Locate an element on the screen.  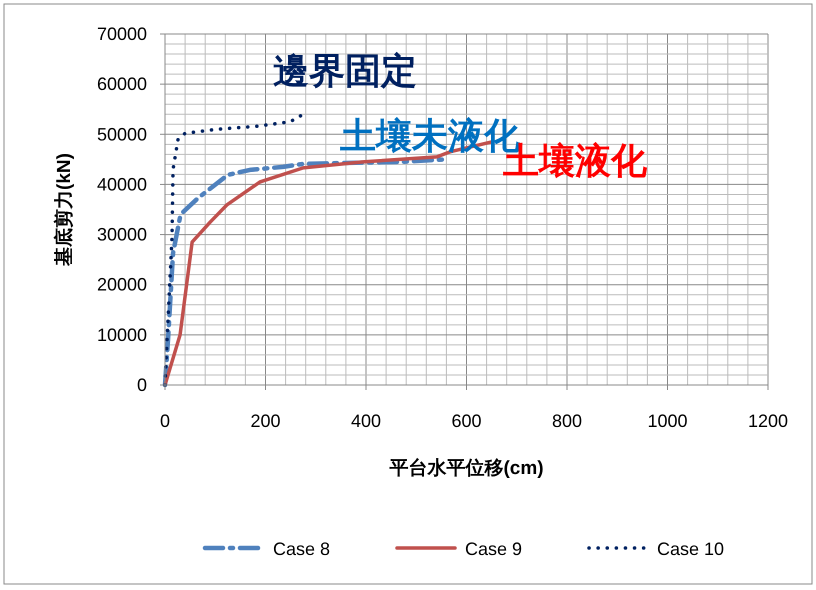
y-tick-label: 60000 is located at coordinates (121, 84).